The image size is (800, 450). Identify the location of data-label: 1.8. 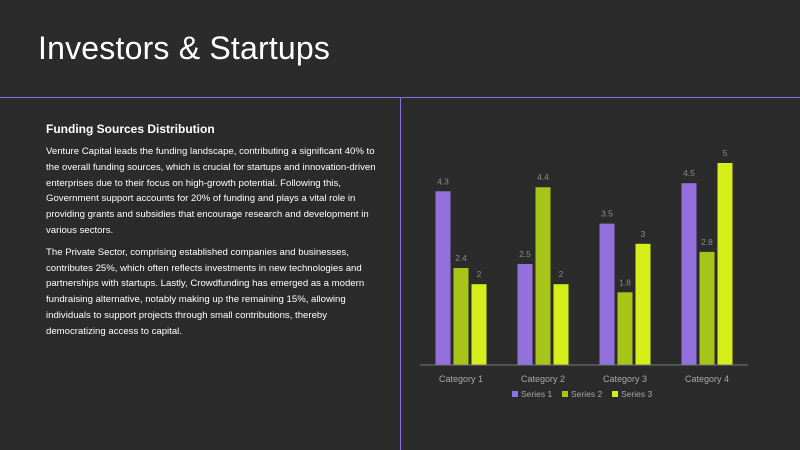
(625, 282).